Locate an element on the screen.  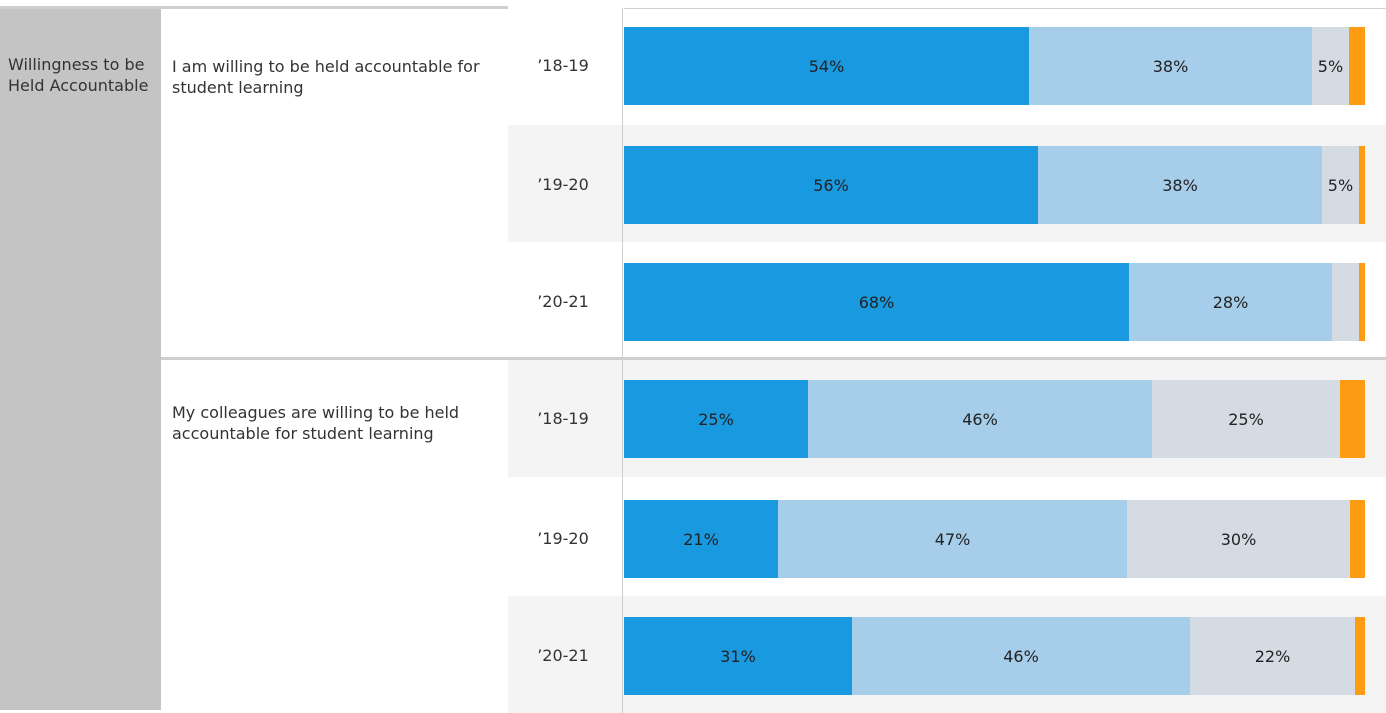
bar-segment-strongly-agree: 68% is located at coordinates (876, 302).